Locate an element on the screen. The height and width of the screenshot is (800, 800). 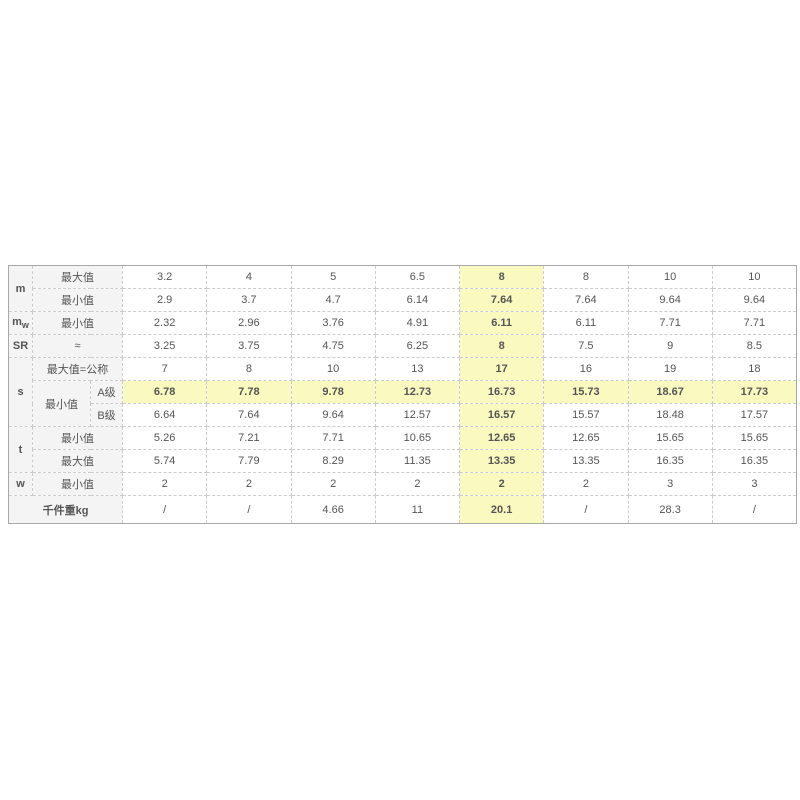
table-cell: 6.5 is located at coordinates (417, 277).